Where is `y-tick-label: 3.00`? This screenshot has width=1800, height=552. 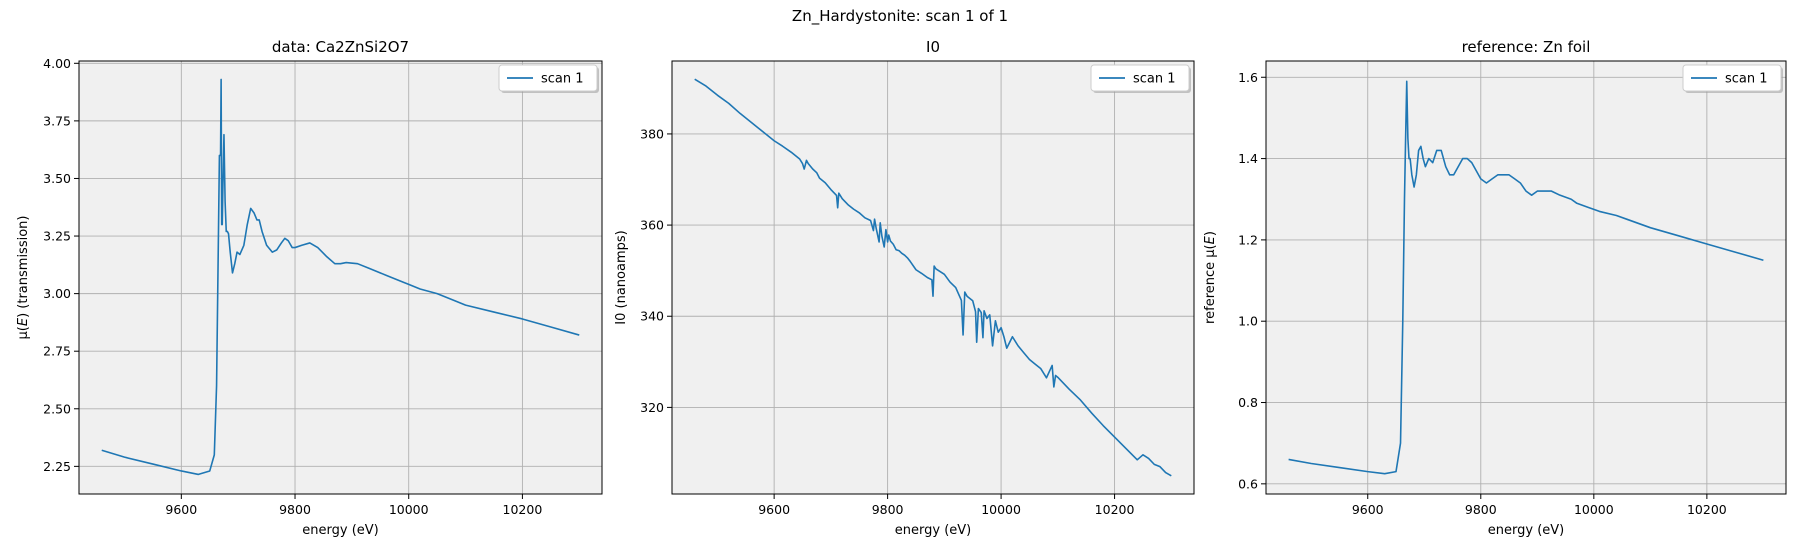 y-tick-label: 3.00 is located at coordinates (57, 293).